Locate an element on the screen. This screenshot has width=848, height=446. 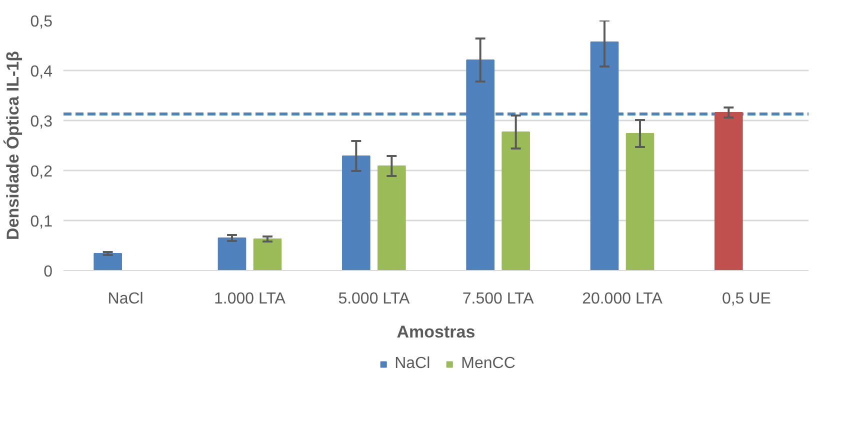
x-axis-title: Amostras is located at coordinates (436, 332).